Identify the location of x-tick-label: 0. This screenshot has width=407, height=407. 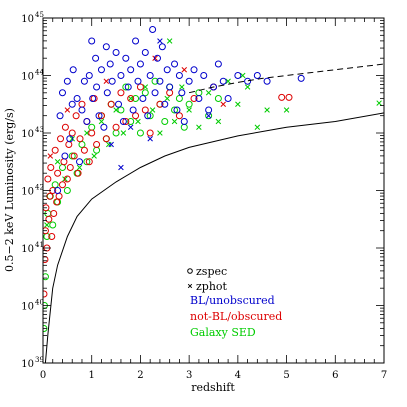
(43, 375).